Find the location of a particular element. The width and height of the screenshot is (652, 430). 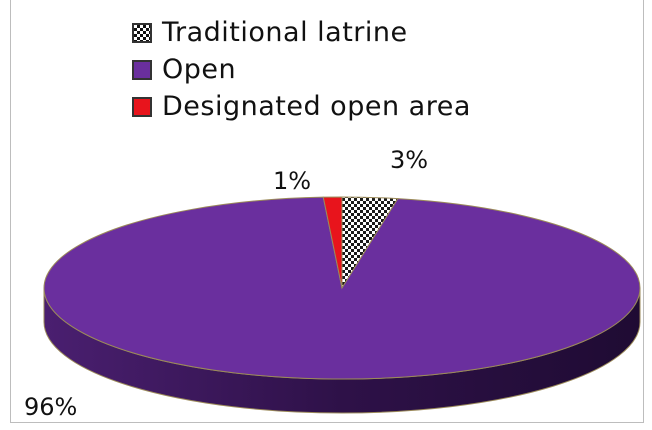

legend-item-designated-open-area: Designated open area is located at coordinates (301, 106).